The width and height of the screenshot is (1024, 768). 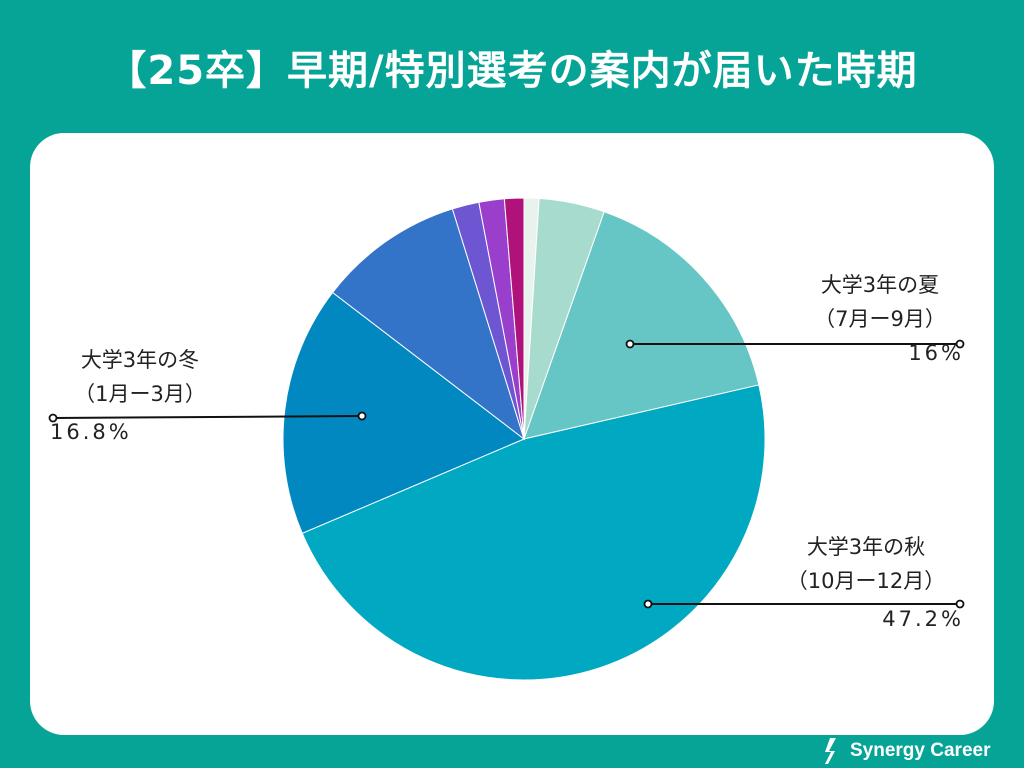 I want to click on leader-dot-autumn-start, so click(x=648, y=604).